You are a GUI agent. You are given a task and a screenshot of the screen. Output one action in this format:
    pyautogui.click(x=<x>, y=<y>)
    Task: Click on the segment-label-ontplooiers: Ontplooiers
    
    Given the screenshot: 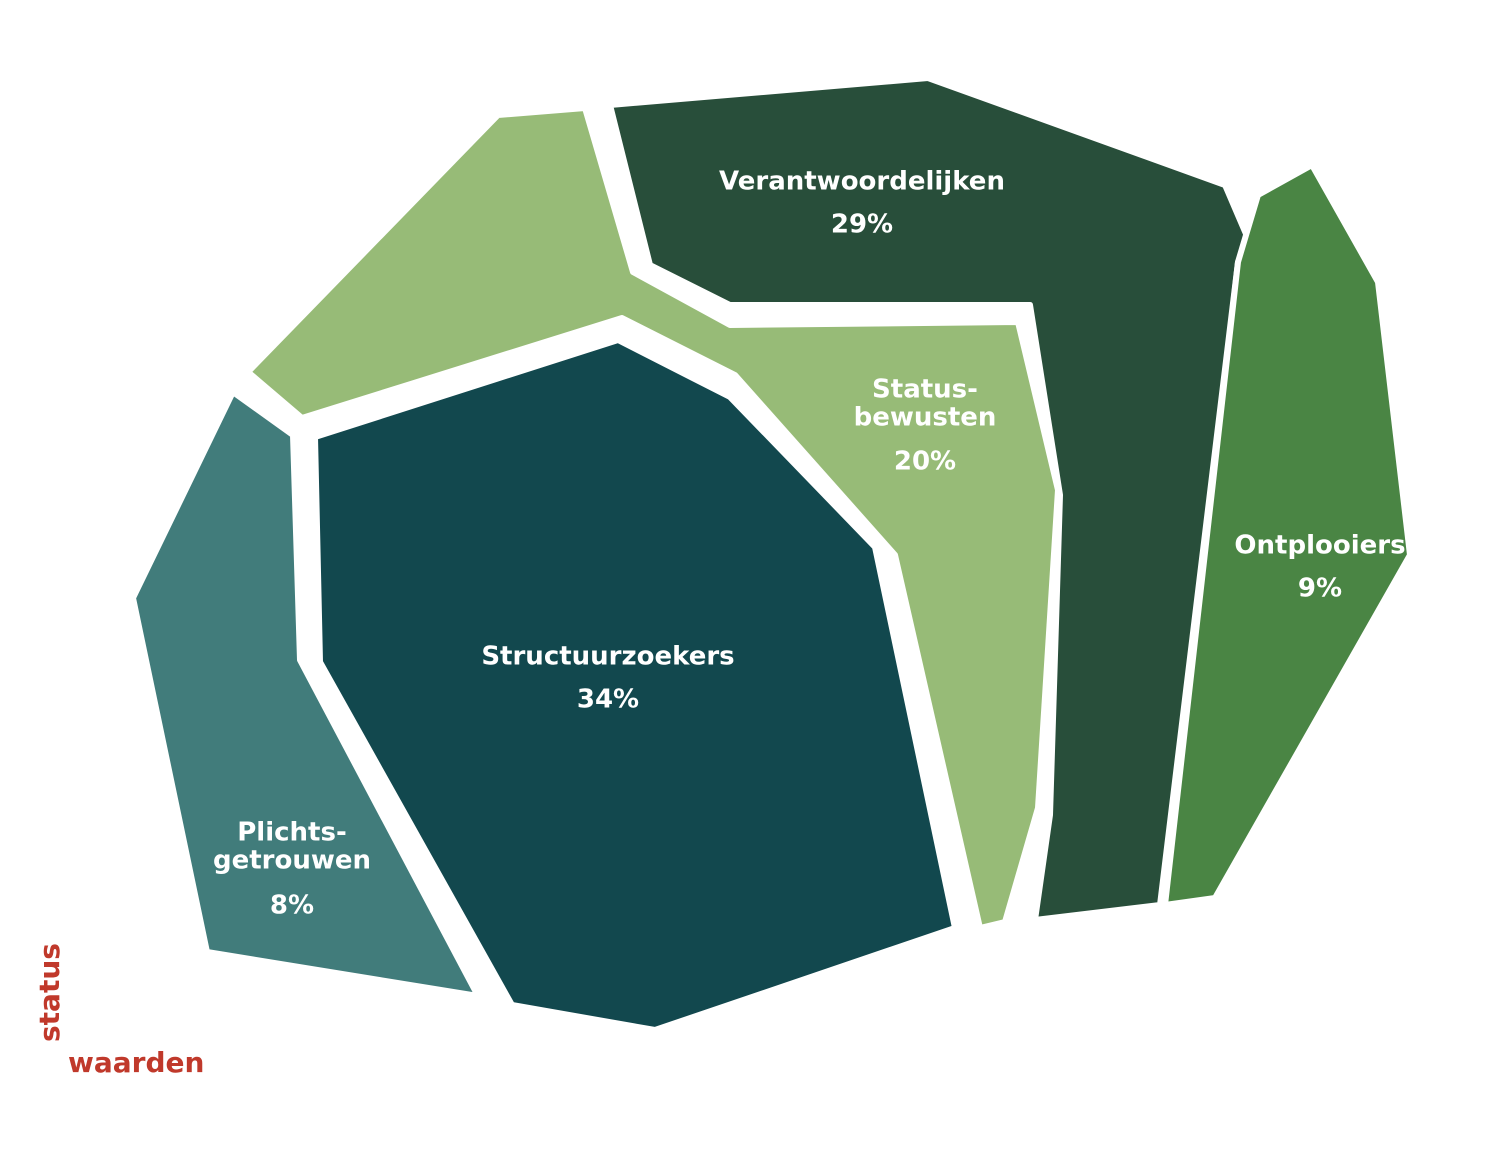 What is the action you would take?
    pyautogui.click(x=1319, y=546)
    